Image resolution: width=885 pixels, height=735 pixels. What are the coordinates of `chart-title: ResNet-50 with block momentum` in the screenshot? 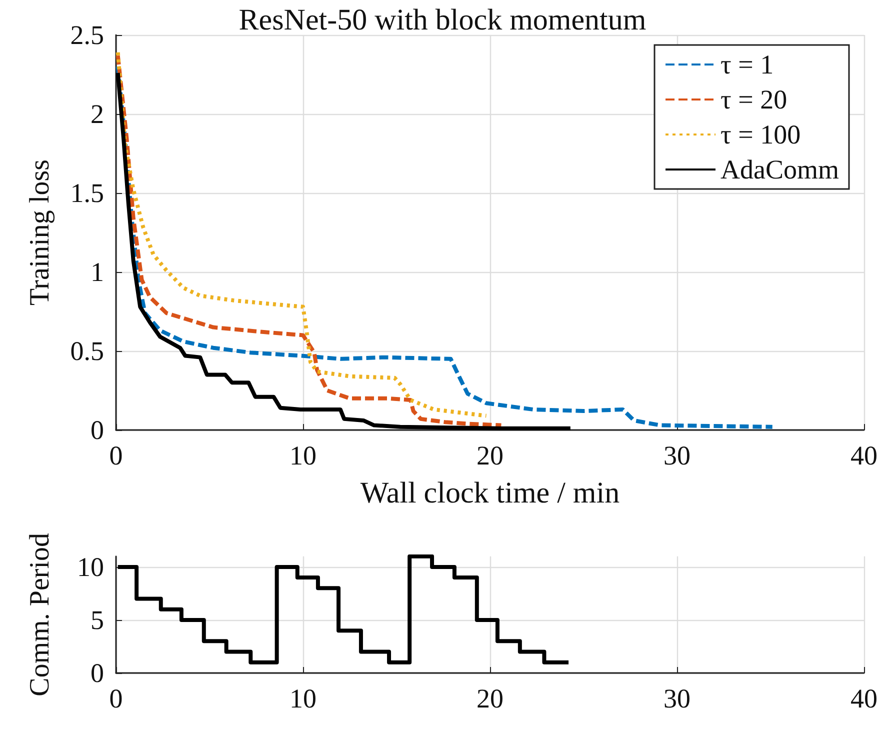 It's located at (442, 20).